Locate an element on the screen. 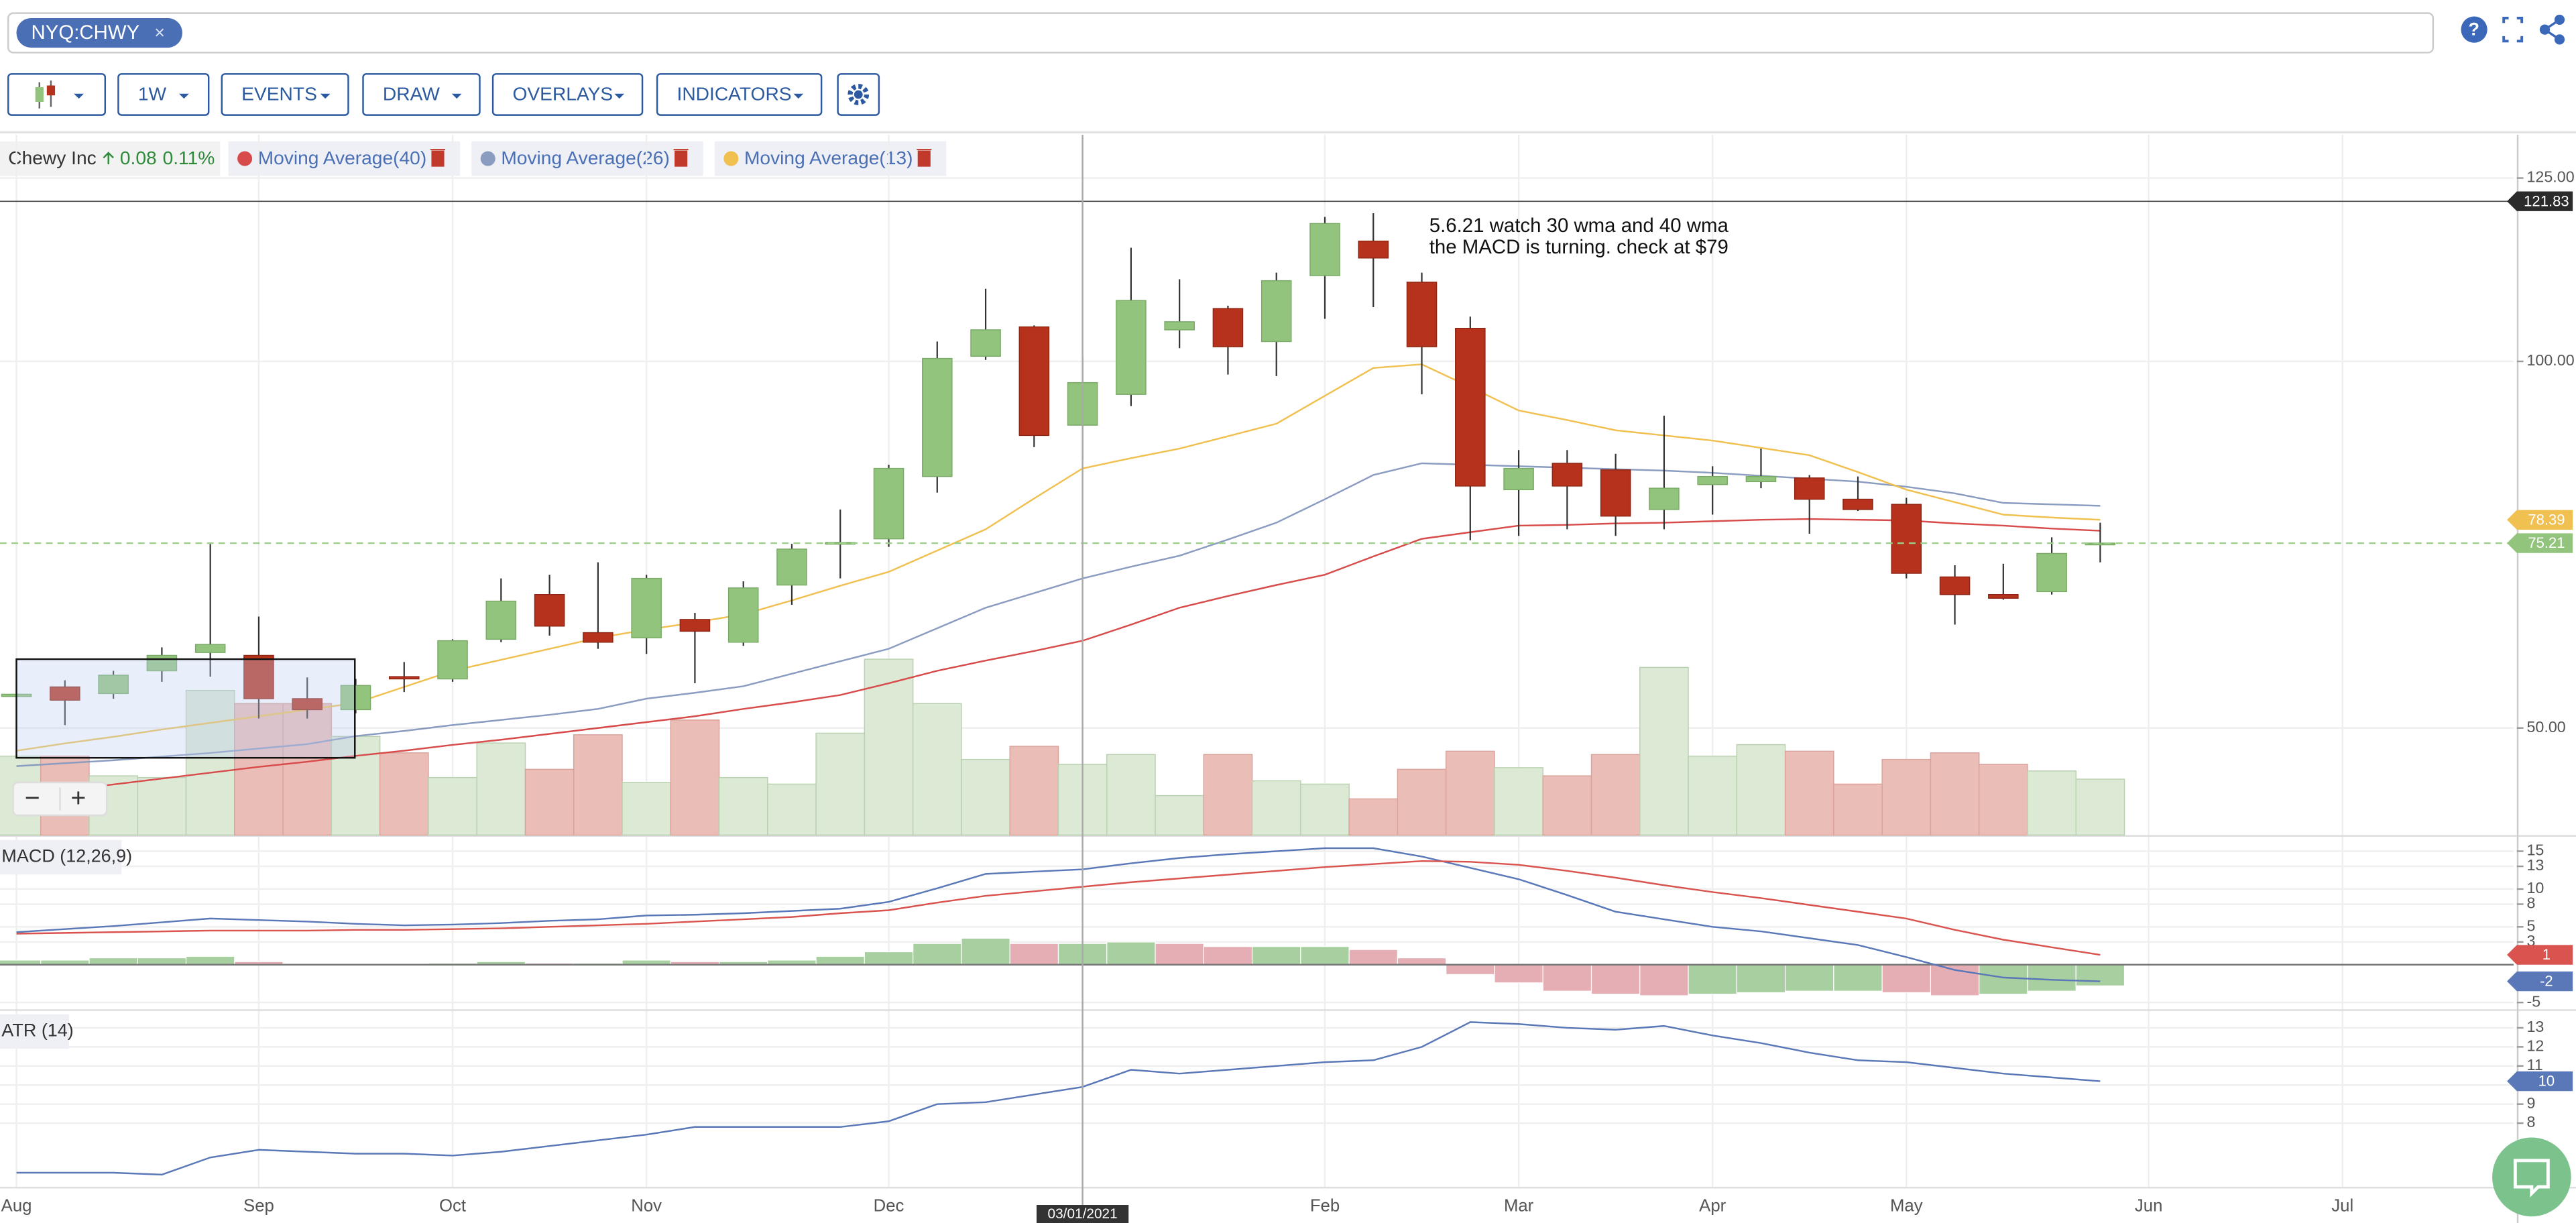 The image size is (2576, 1223). y-tick-label: -5 is located at coordinates (2533, 1001).